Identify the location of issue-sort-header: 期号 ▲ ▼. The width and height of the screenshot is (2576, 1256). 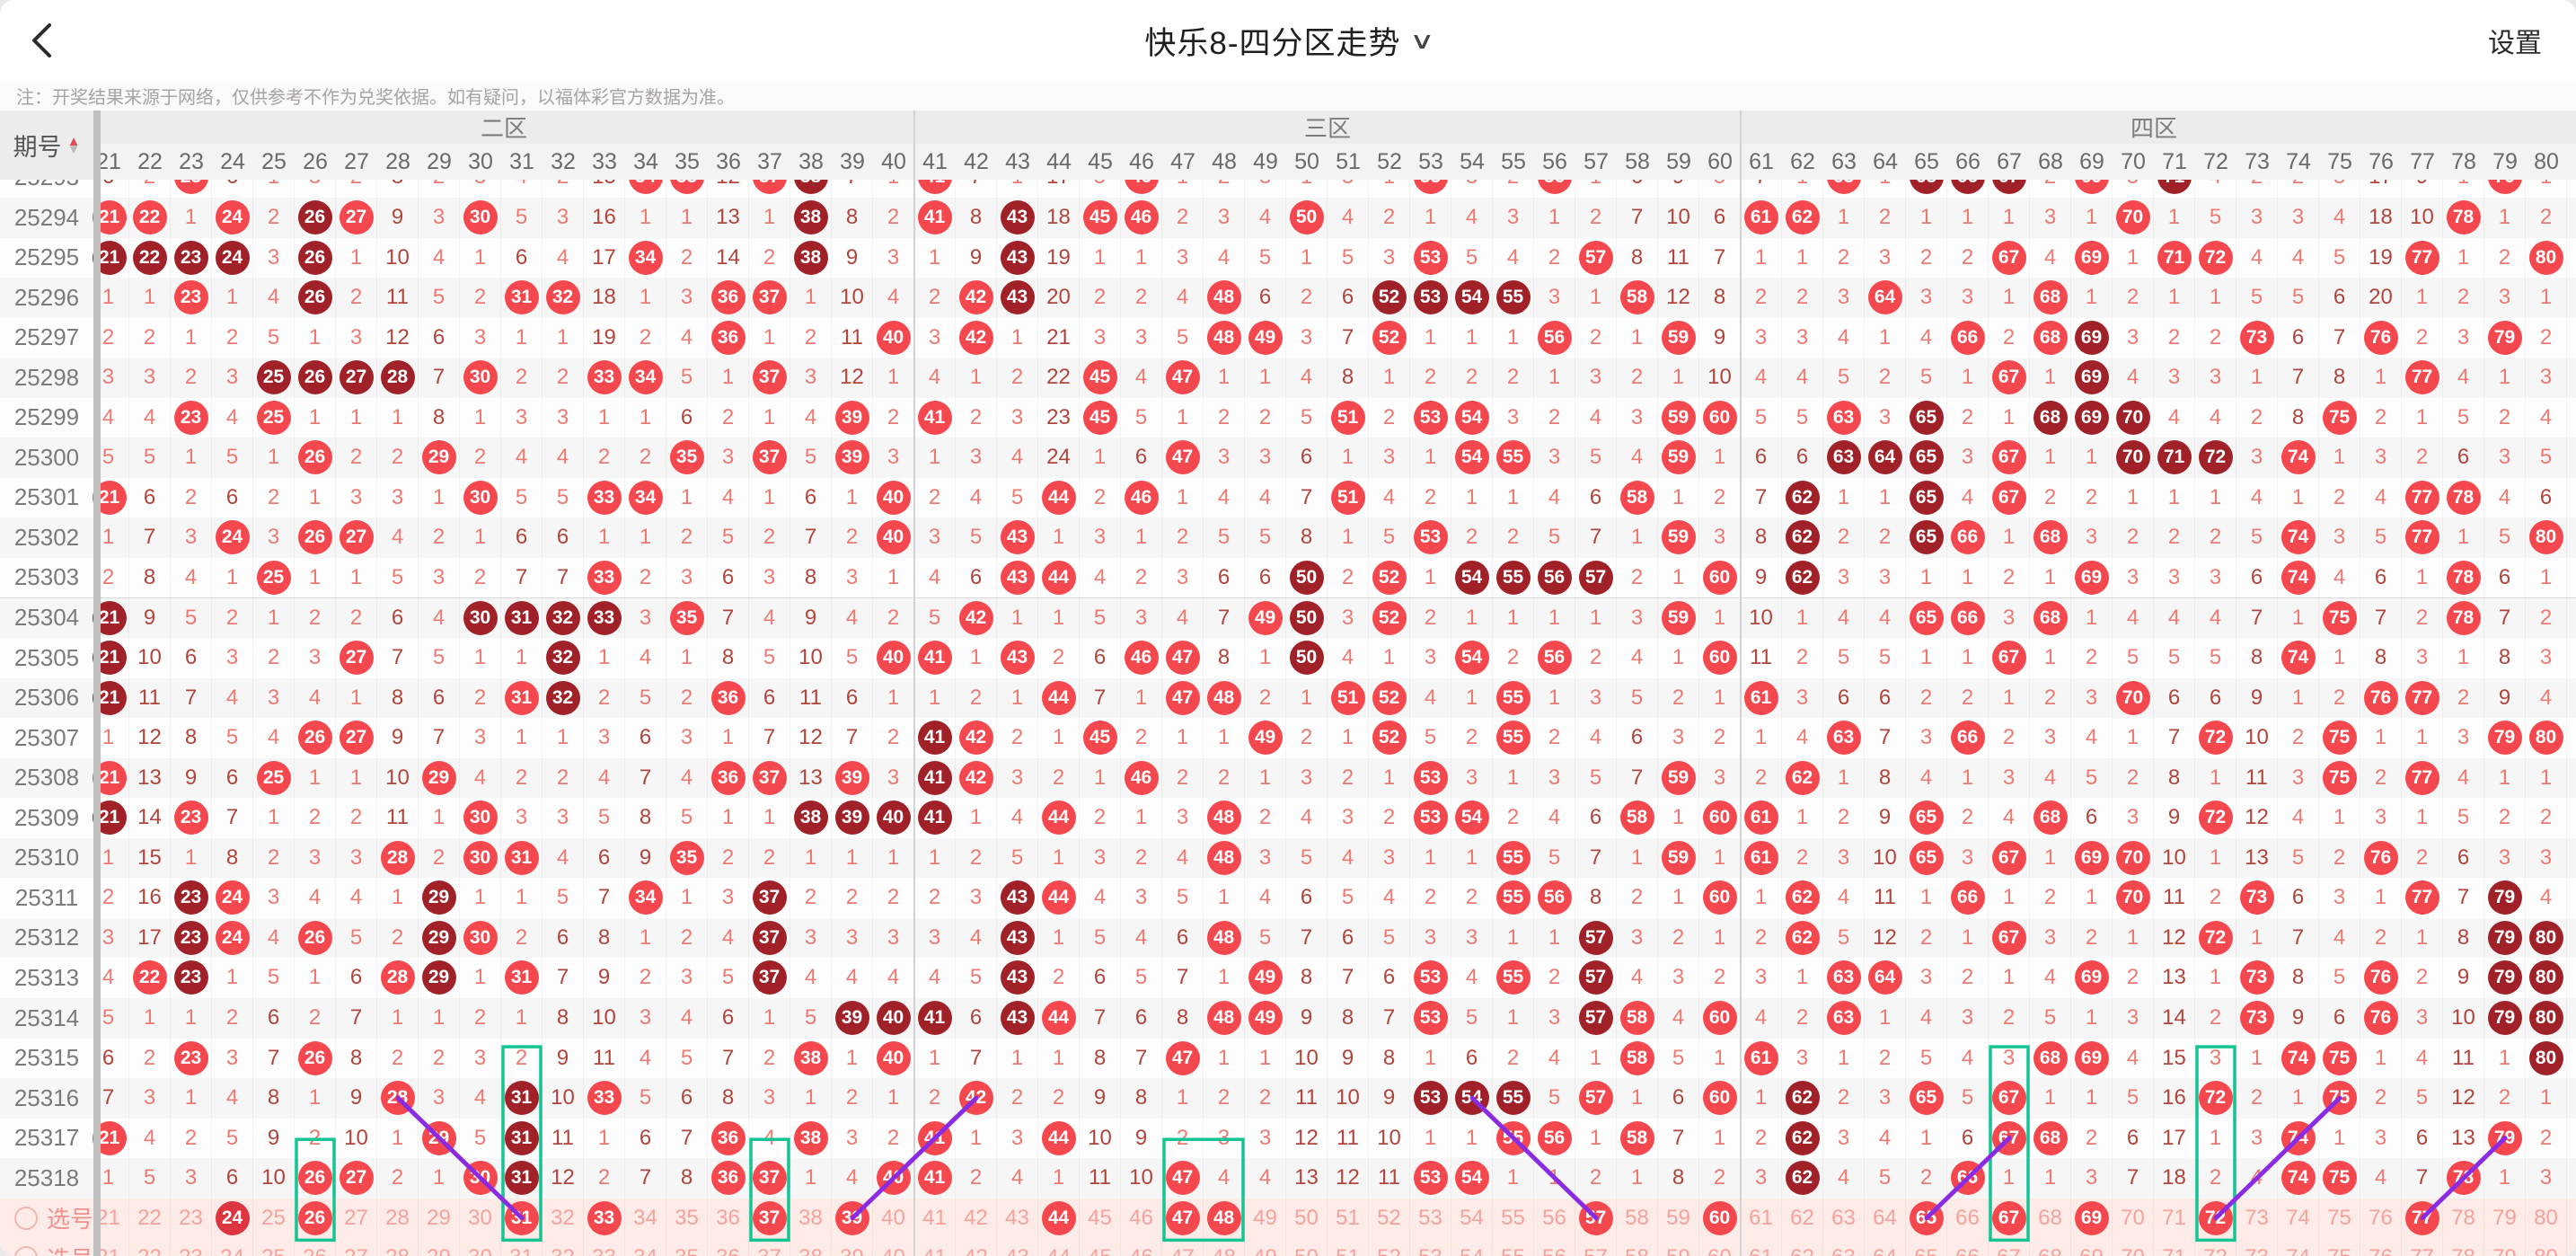
(46, 145).